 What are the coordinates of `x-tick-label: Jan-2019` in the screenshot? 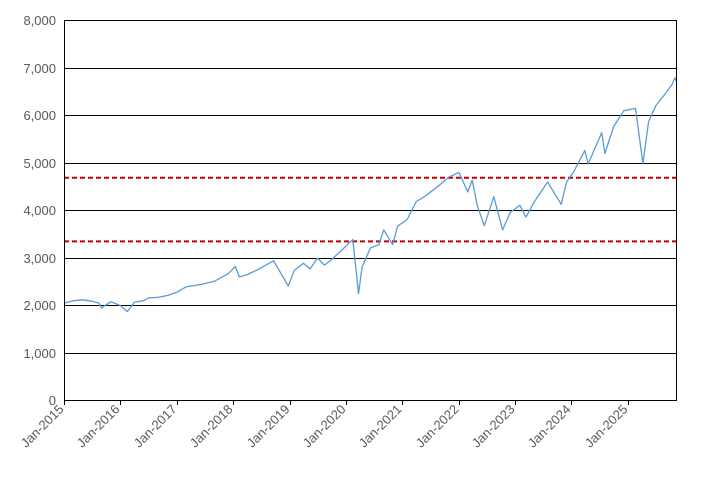 It's located at (268, 426).